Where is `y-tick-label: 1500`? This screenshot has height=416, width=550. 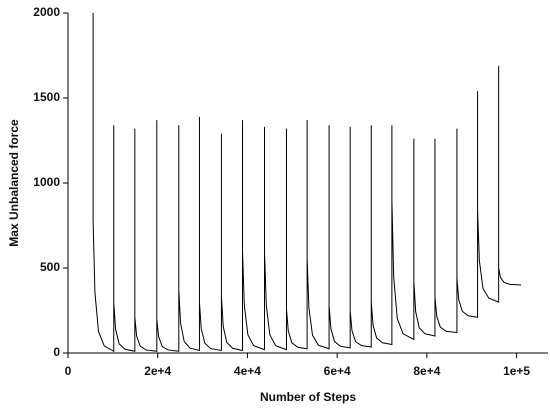 y-tick-label: 1500 is located at coordinates (46, 97).